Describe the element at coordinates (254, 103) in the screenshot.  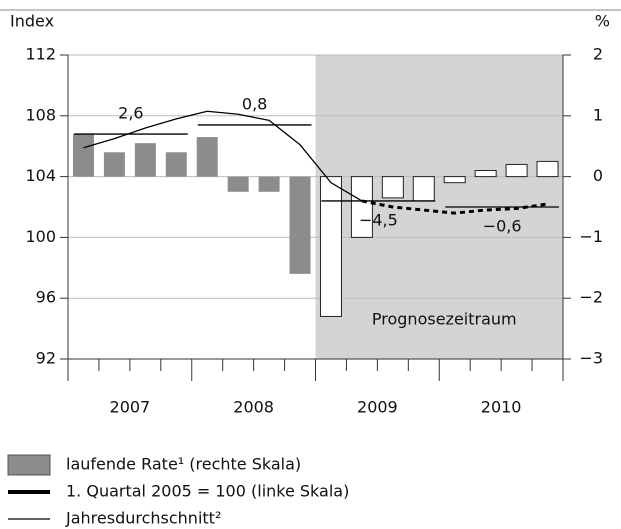
I see `annotation: 0,8` at that location.